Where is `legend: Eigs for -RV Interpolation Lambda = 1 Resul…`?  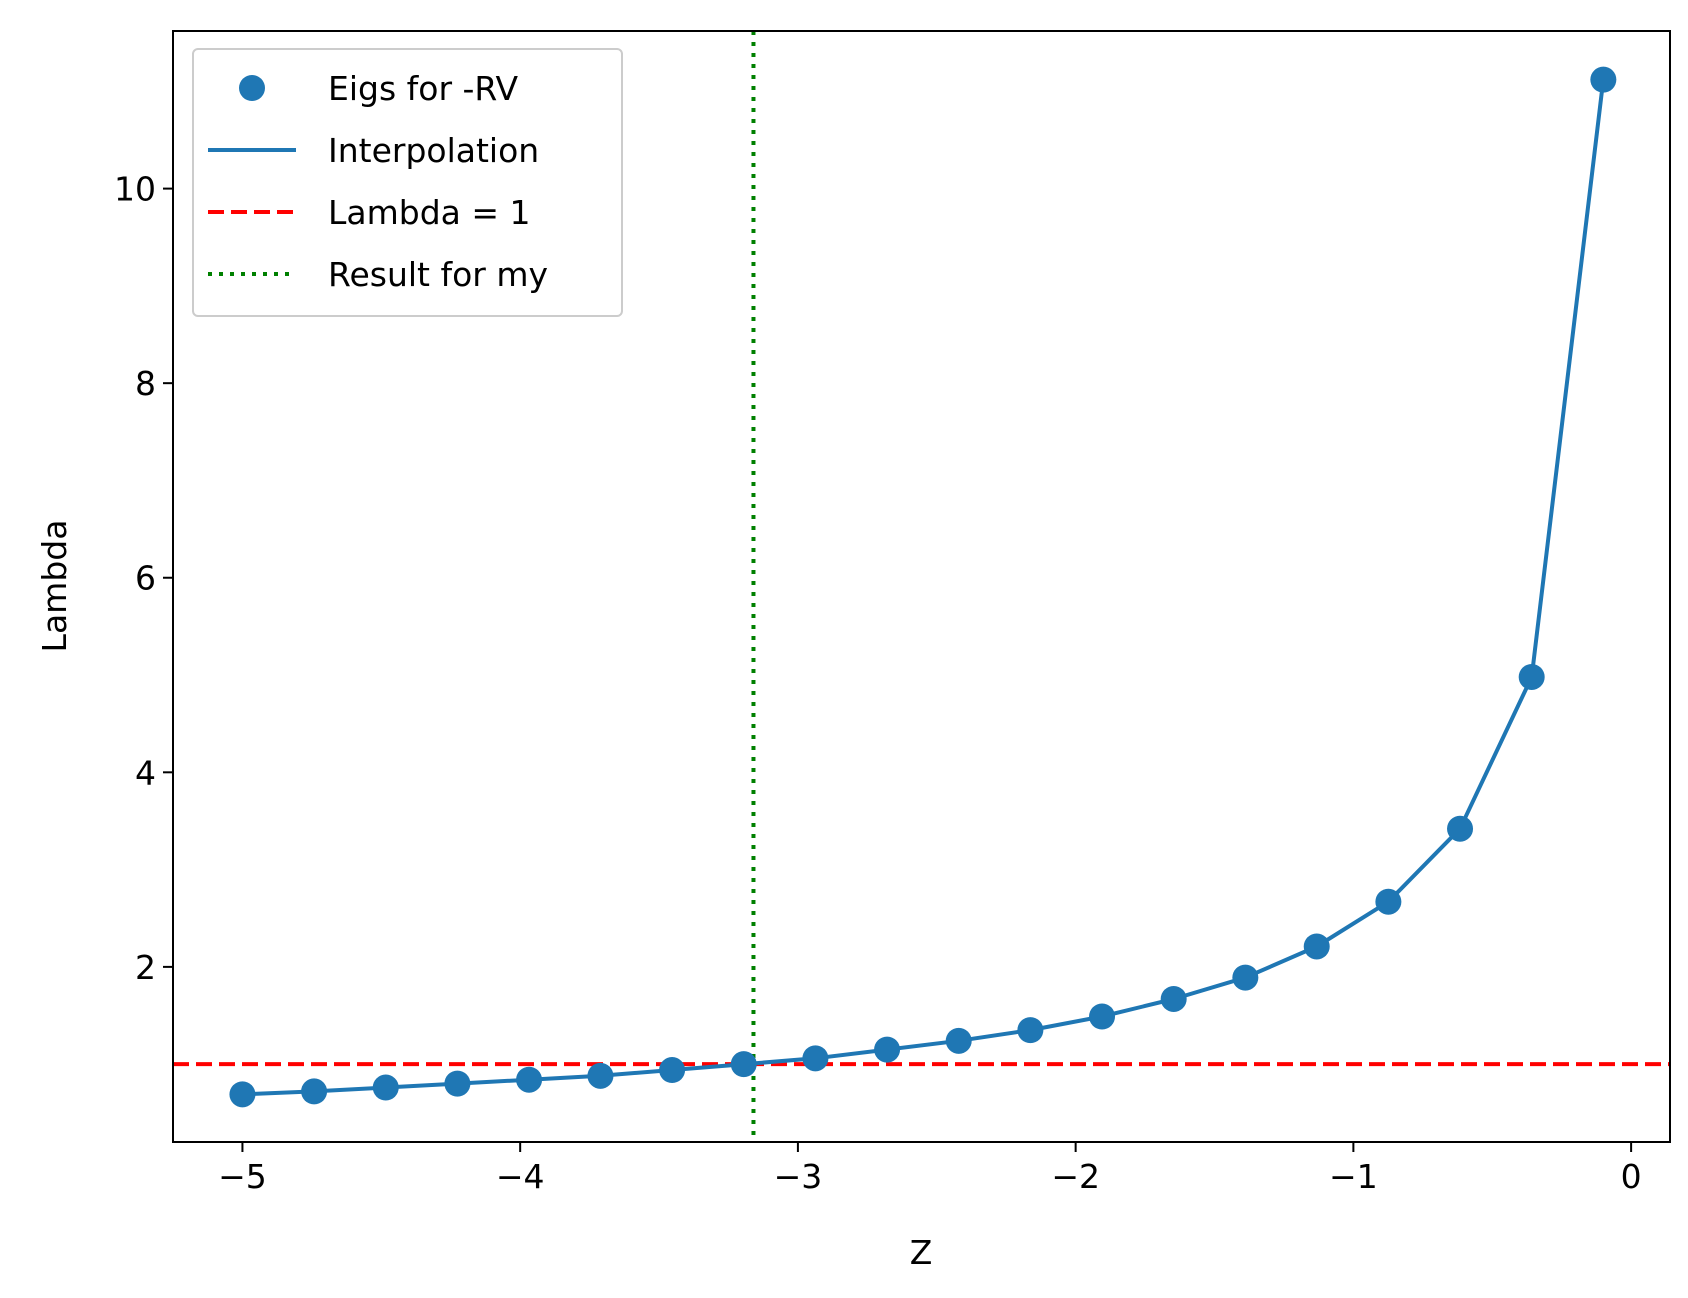 legend: Eigs for -RV Interpolation Lambda = 1 Resul… is located at coordinates (407, 182).